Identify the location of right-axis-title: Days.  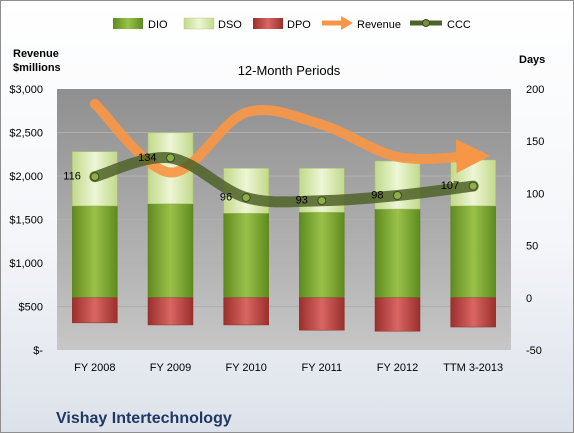
(532, 60).